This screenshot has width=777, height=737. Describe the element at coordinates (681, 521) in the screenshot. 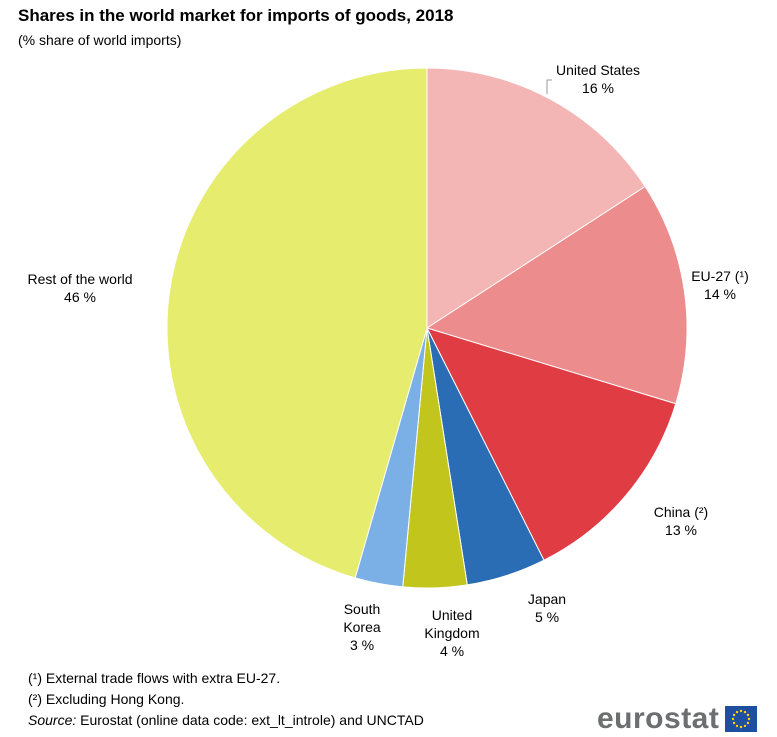

I see `slice-label: China (²) 13 %` at that location.